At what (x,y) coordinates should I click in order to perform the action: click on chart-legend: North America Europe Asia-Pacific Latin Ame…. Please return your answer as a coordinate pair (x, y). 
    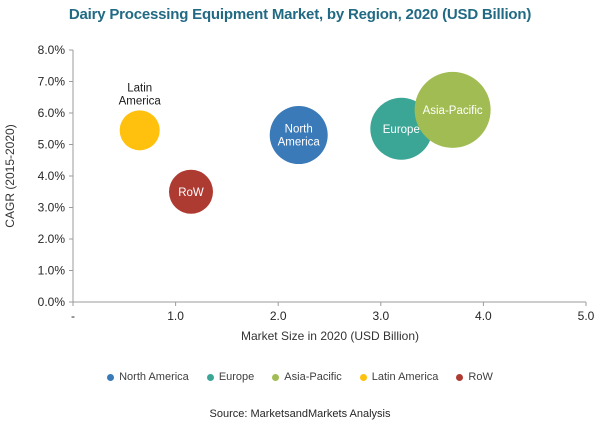
    Looking at the image, I should click on (300, 377).